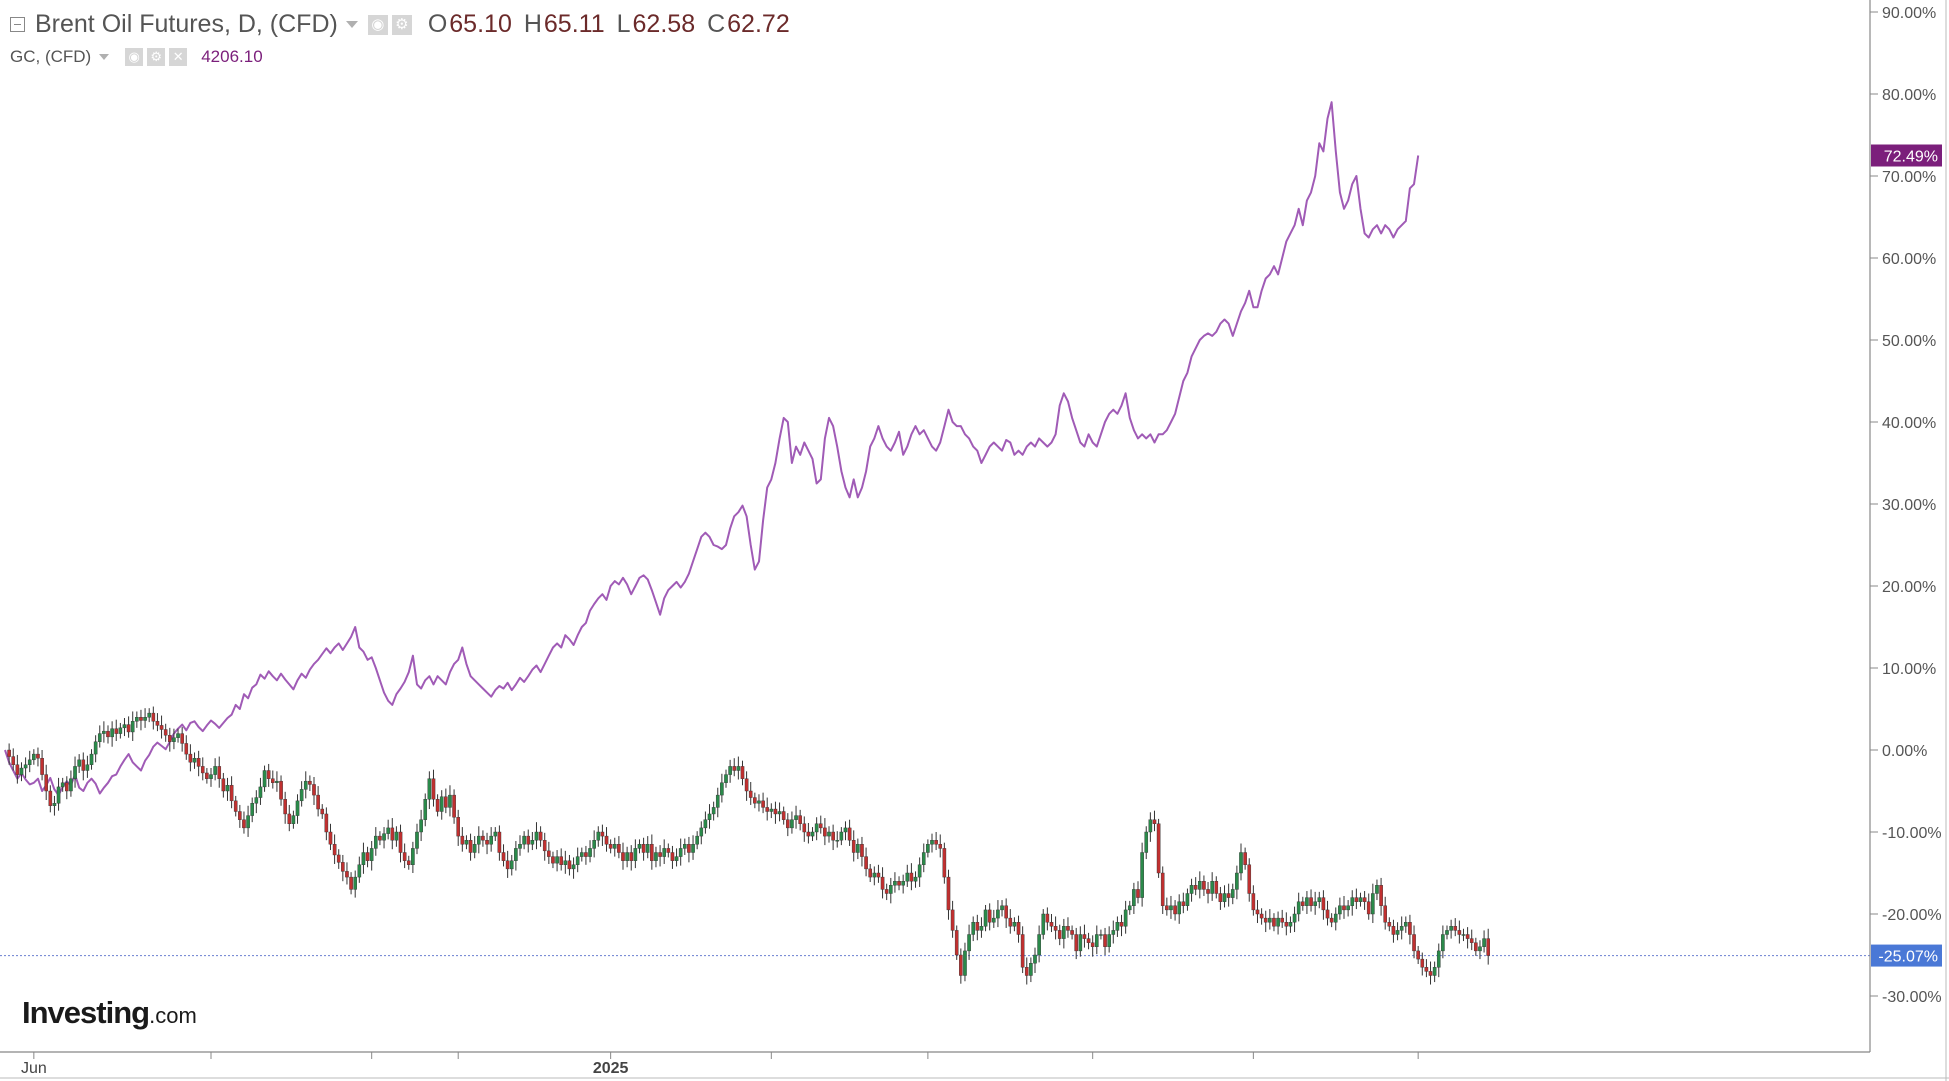 Image resolution: width=1949 pixels, height=1081 pixels. What do you see at coordinates (17, 24) in the screenshot?
I see `collapse-icon` at bounding box center [17, 24].